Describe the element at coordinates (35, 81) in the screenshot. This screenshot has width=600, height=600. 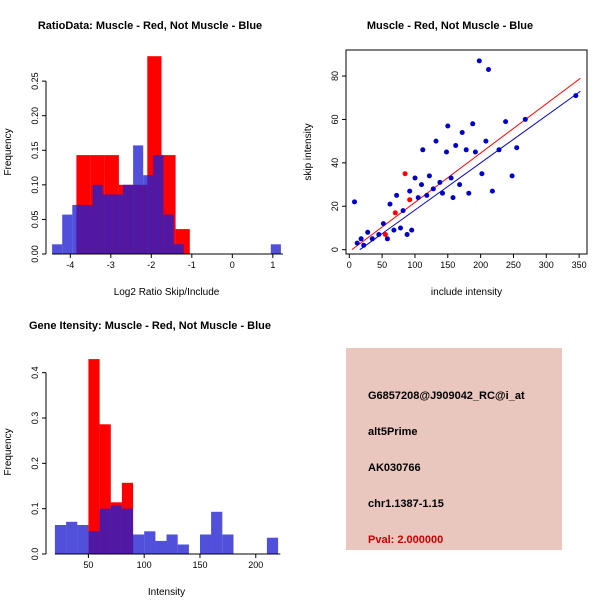
I see `svg-text: 0.25` at that location.